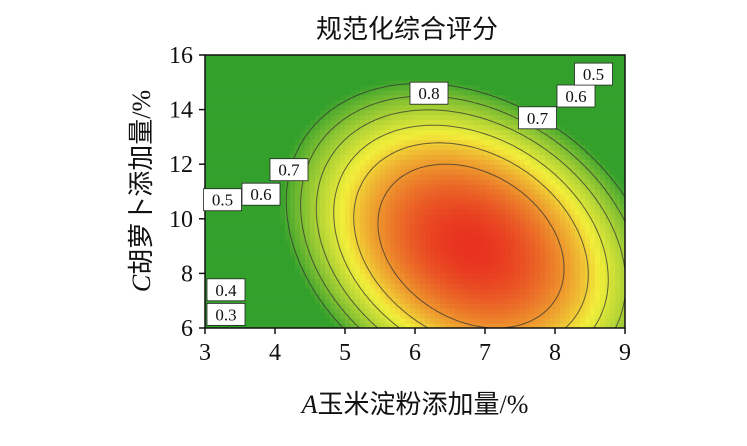  I want to click on chart-title: 规范化综合评分, so click(407, 29).